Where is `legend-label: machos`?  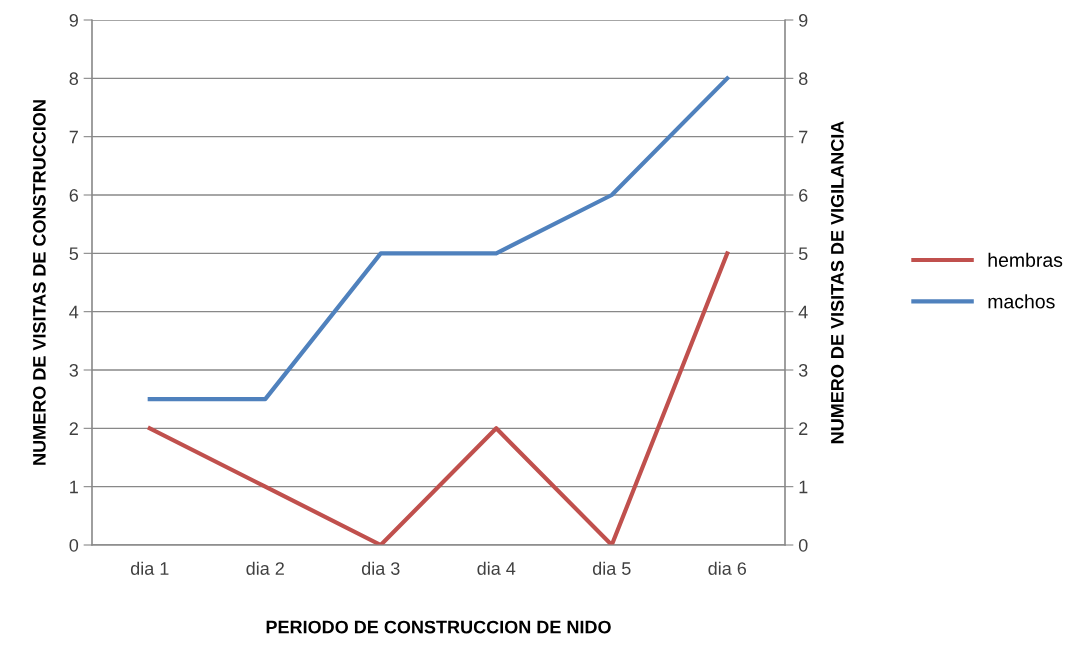 legend-label: machos is located at coordinates (1021, 301).